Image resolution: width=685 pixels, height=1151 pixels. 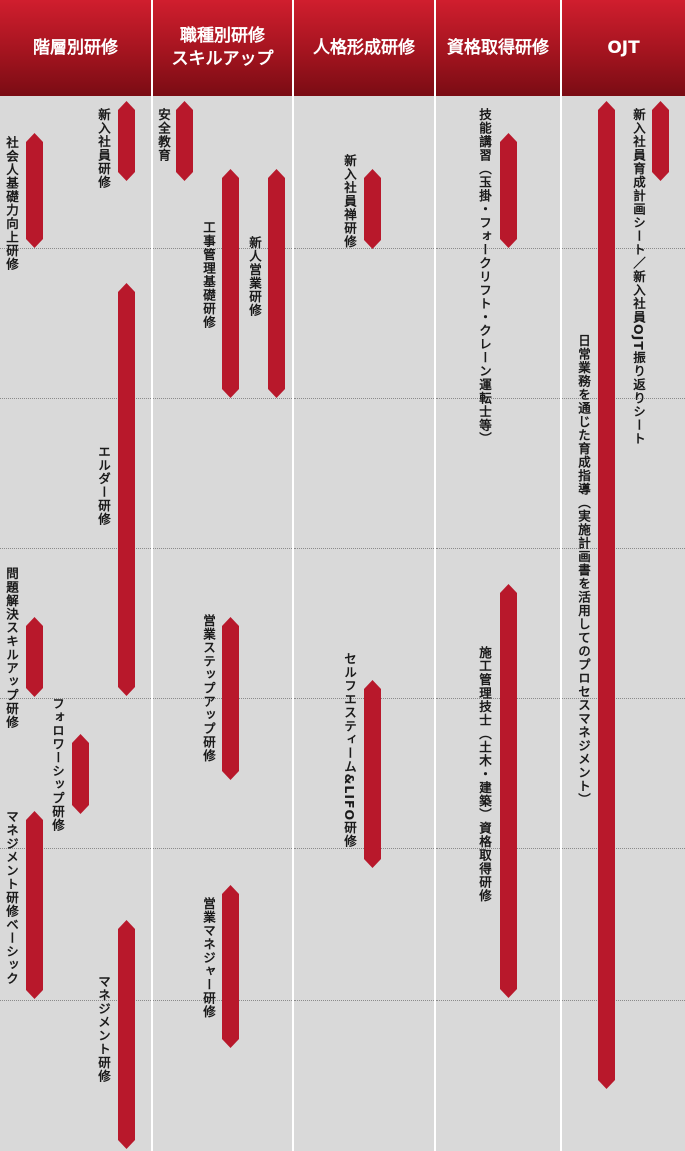 What do you see at coordinates (508, 190) in the screenshot?
I see `timeline-bar-skill-course` at bounding box center [508, 190].